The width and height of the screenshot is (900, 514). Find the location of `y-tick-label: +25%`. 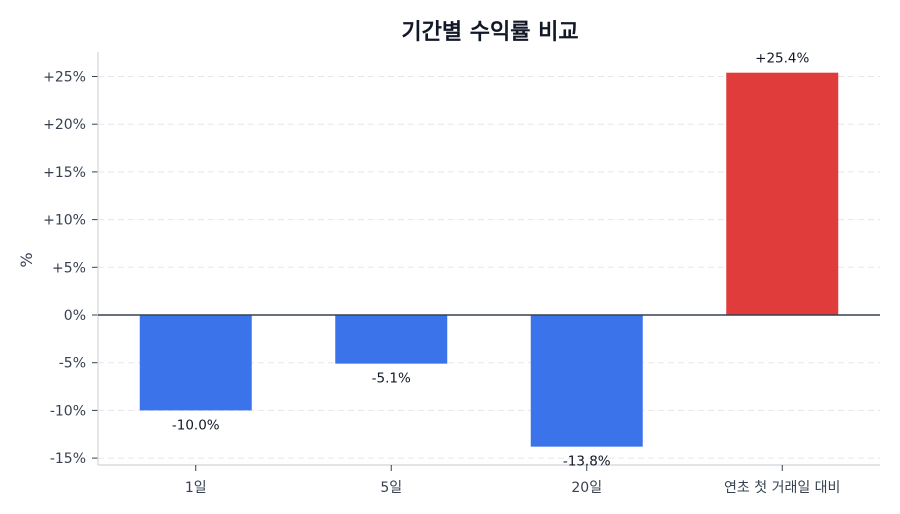

y-tick-label: +25% is located at coordinates (64, 78).